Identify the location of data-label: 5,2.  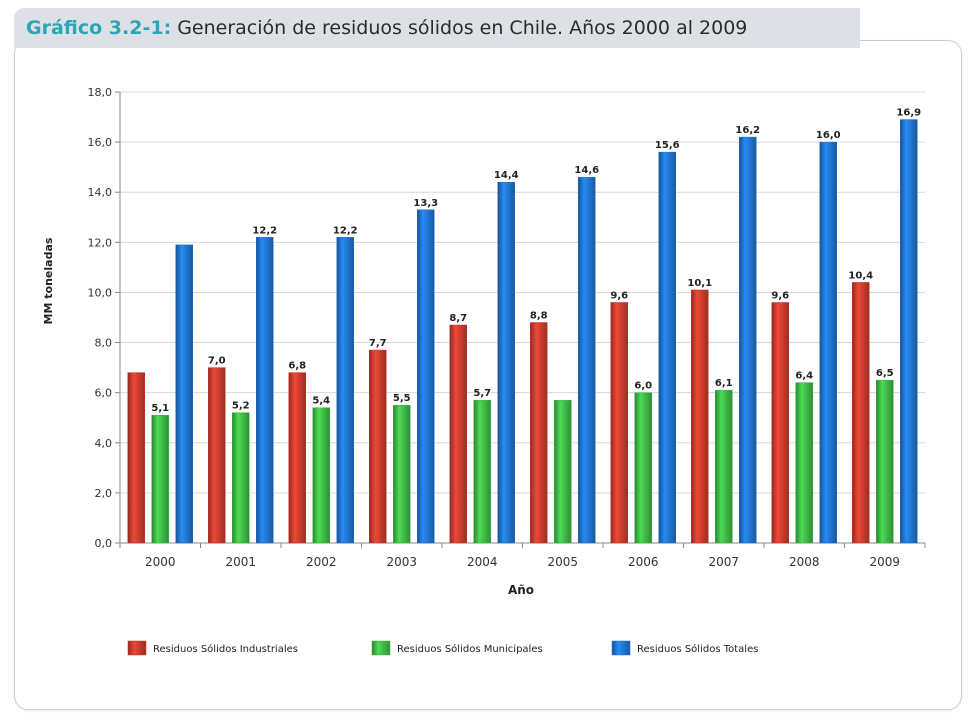
(241, 406).